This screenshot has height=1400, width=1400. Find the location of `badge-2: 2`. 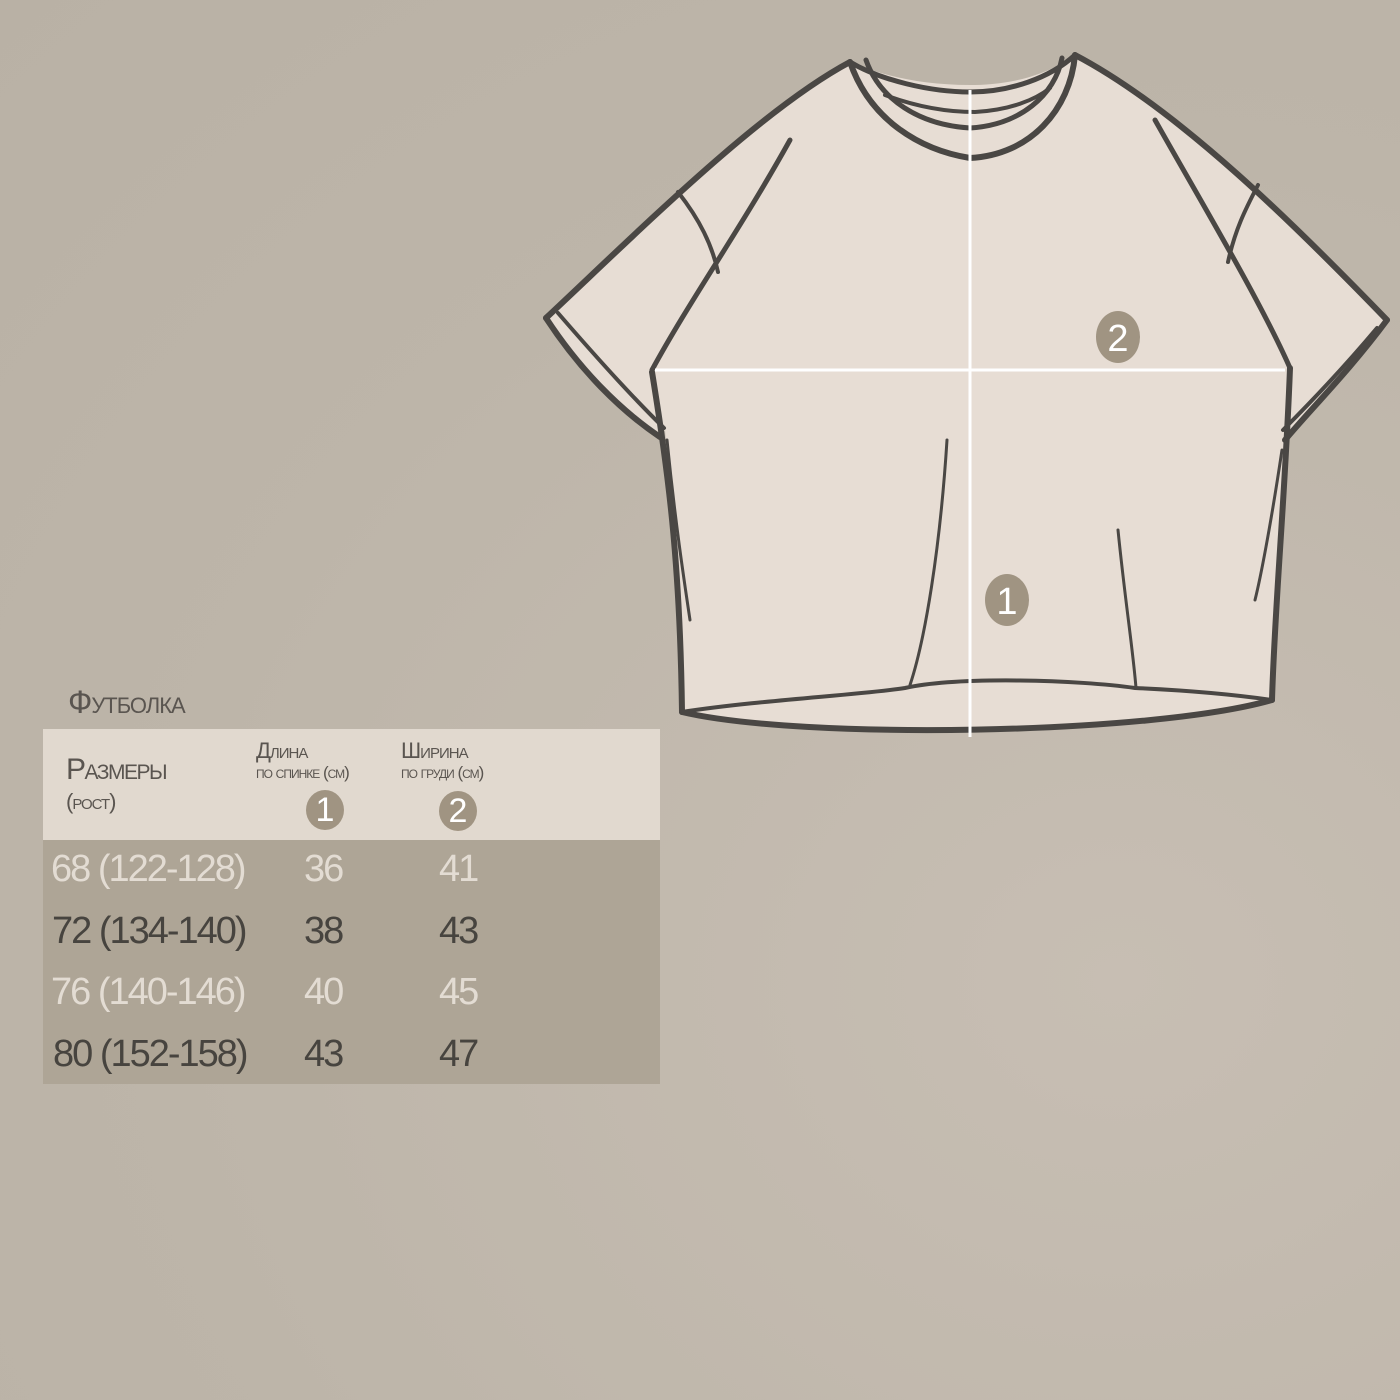

badge-2: 2 is located at coordinates (1118, 337).